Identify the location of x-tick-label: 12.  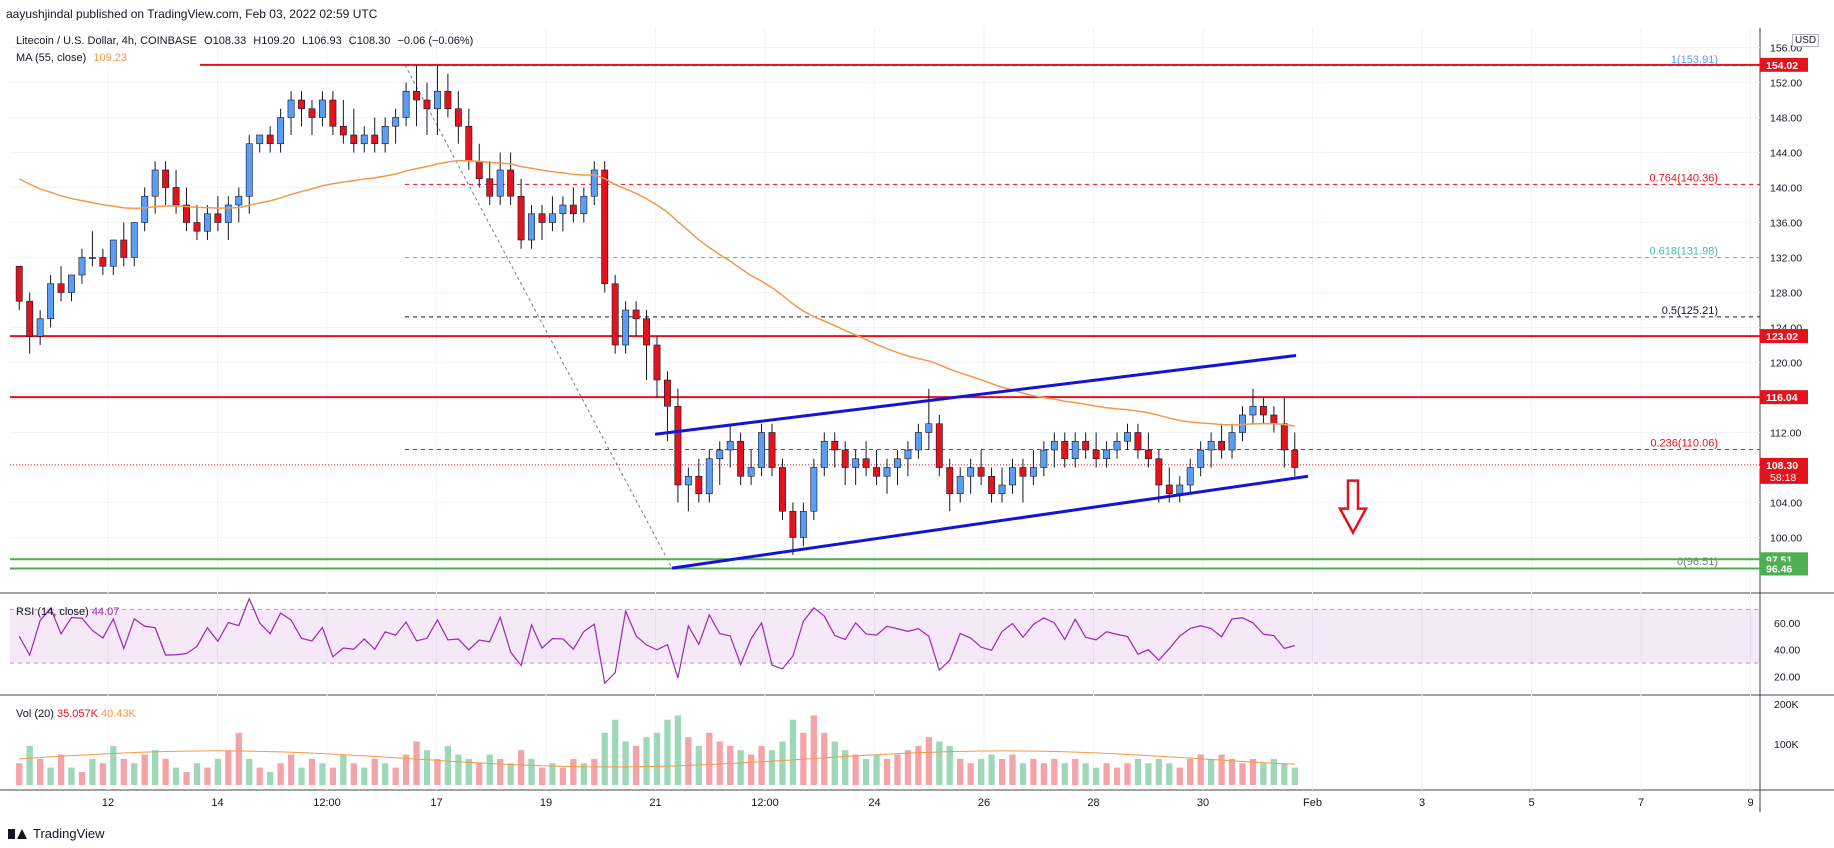
(108, 803).